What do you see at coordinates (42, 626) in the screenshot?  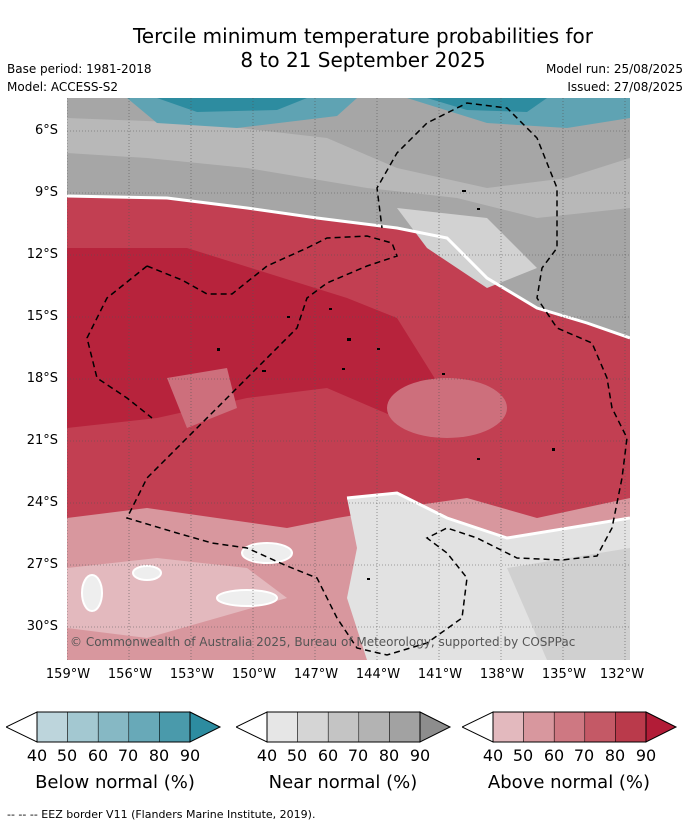 I see `lat-label: 30°S` at bounding box center [42, 626].